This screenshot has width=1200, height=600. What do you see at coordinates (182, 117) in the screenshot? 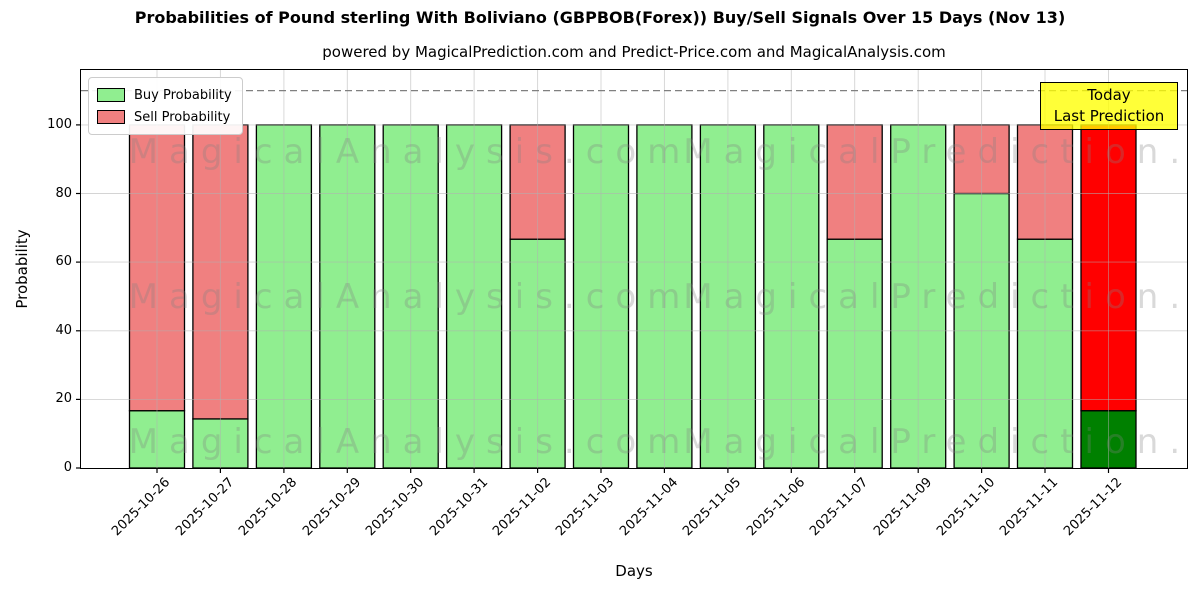
I see `legend-label: Sell Probability` at bounding box center [182, 117].